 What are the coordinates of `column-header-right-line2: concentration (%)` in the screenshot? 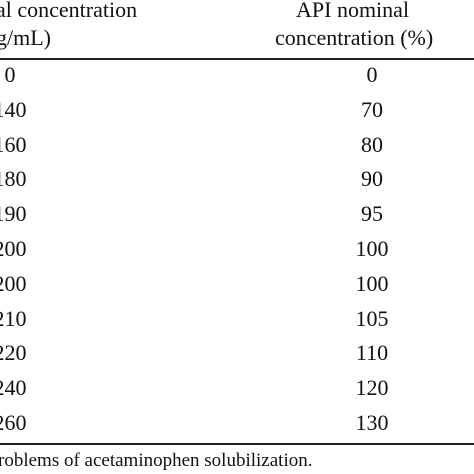 It's located at (354, 37).